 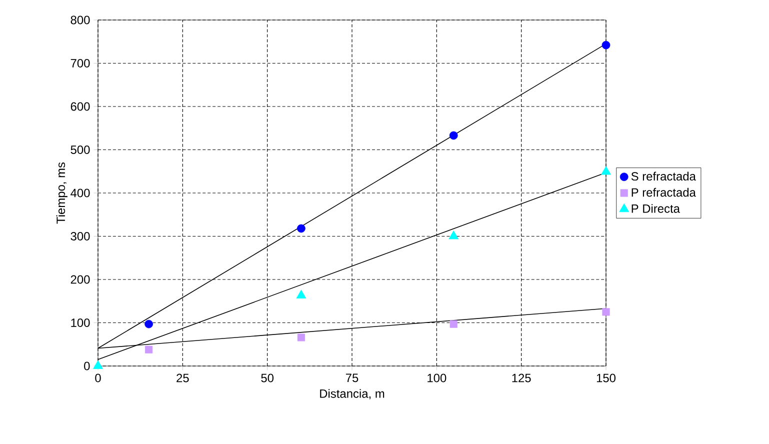 I want to click on y-axis-title: Tiempo, ms, so click(x=62, y=193).